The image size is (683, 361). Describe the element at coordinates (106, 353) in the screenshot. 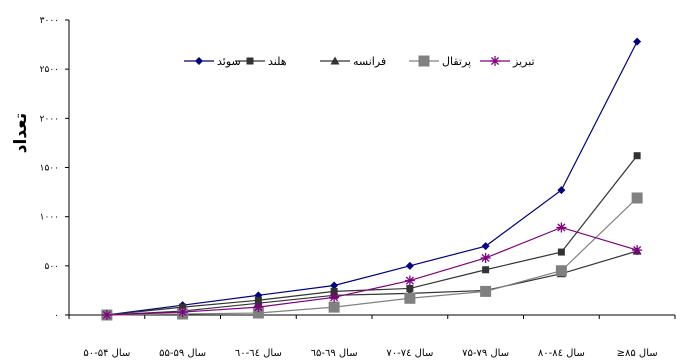

I see `x-tick-label: سال ۵۴-۵۰` at that location.